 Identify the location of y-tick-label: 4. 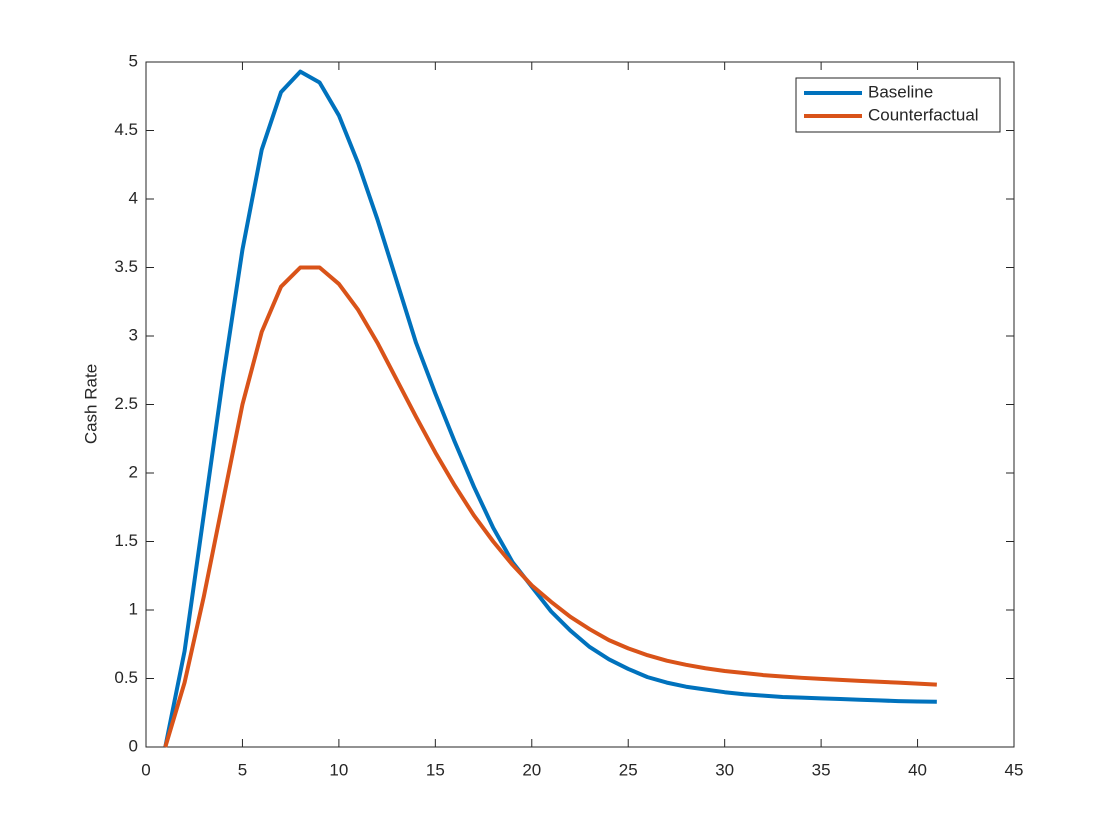
(133, 197).